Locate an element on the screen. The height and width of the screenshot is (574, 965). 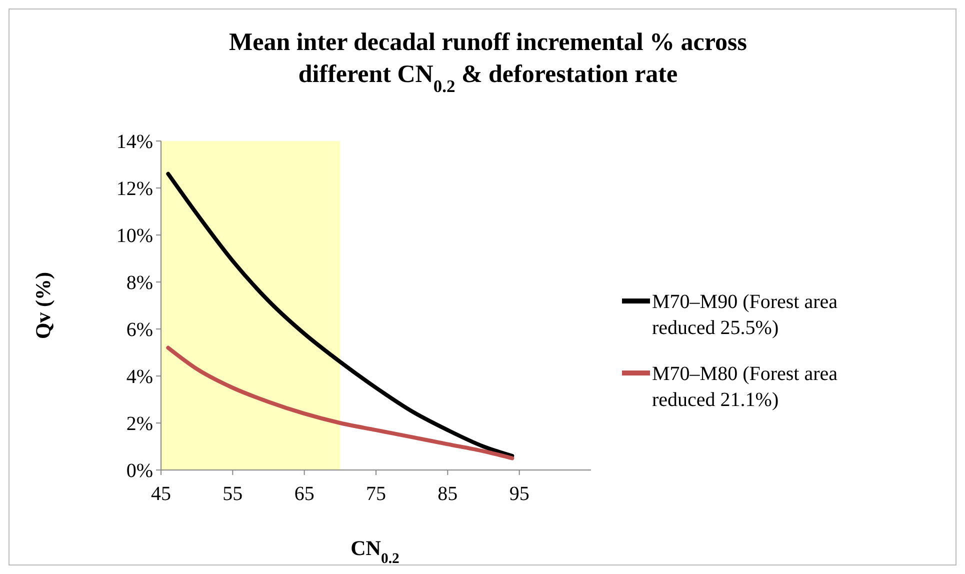
x-tick-label: 75 is located at coordinates (376, 494).